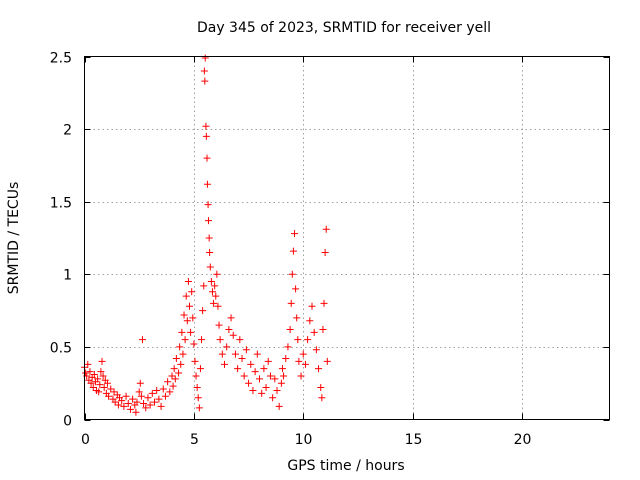 This screenshot has height=480, width=640. I want to click on x-tick-label: 5, so click(194, 440).